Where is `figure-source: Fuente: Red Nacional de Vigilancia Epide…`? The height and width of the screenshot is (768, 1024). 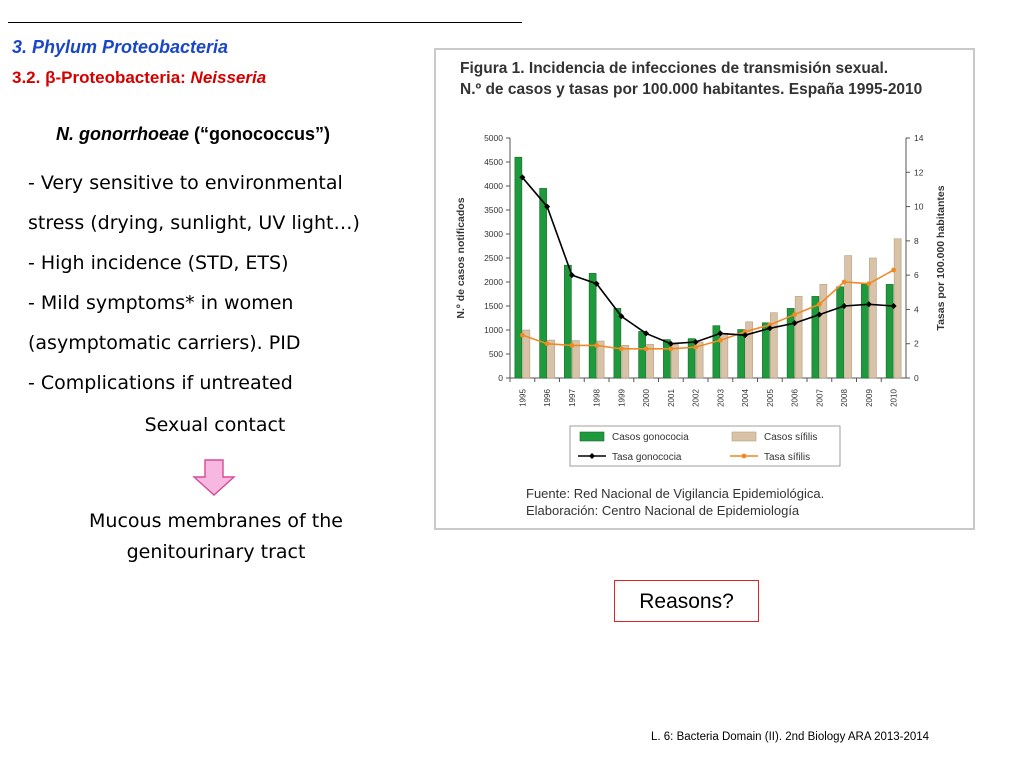 figure-source: Fuente: Red Nacional de Vigilancia Epide… is located at coordinates (675, 502).